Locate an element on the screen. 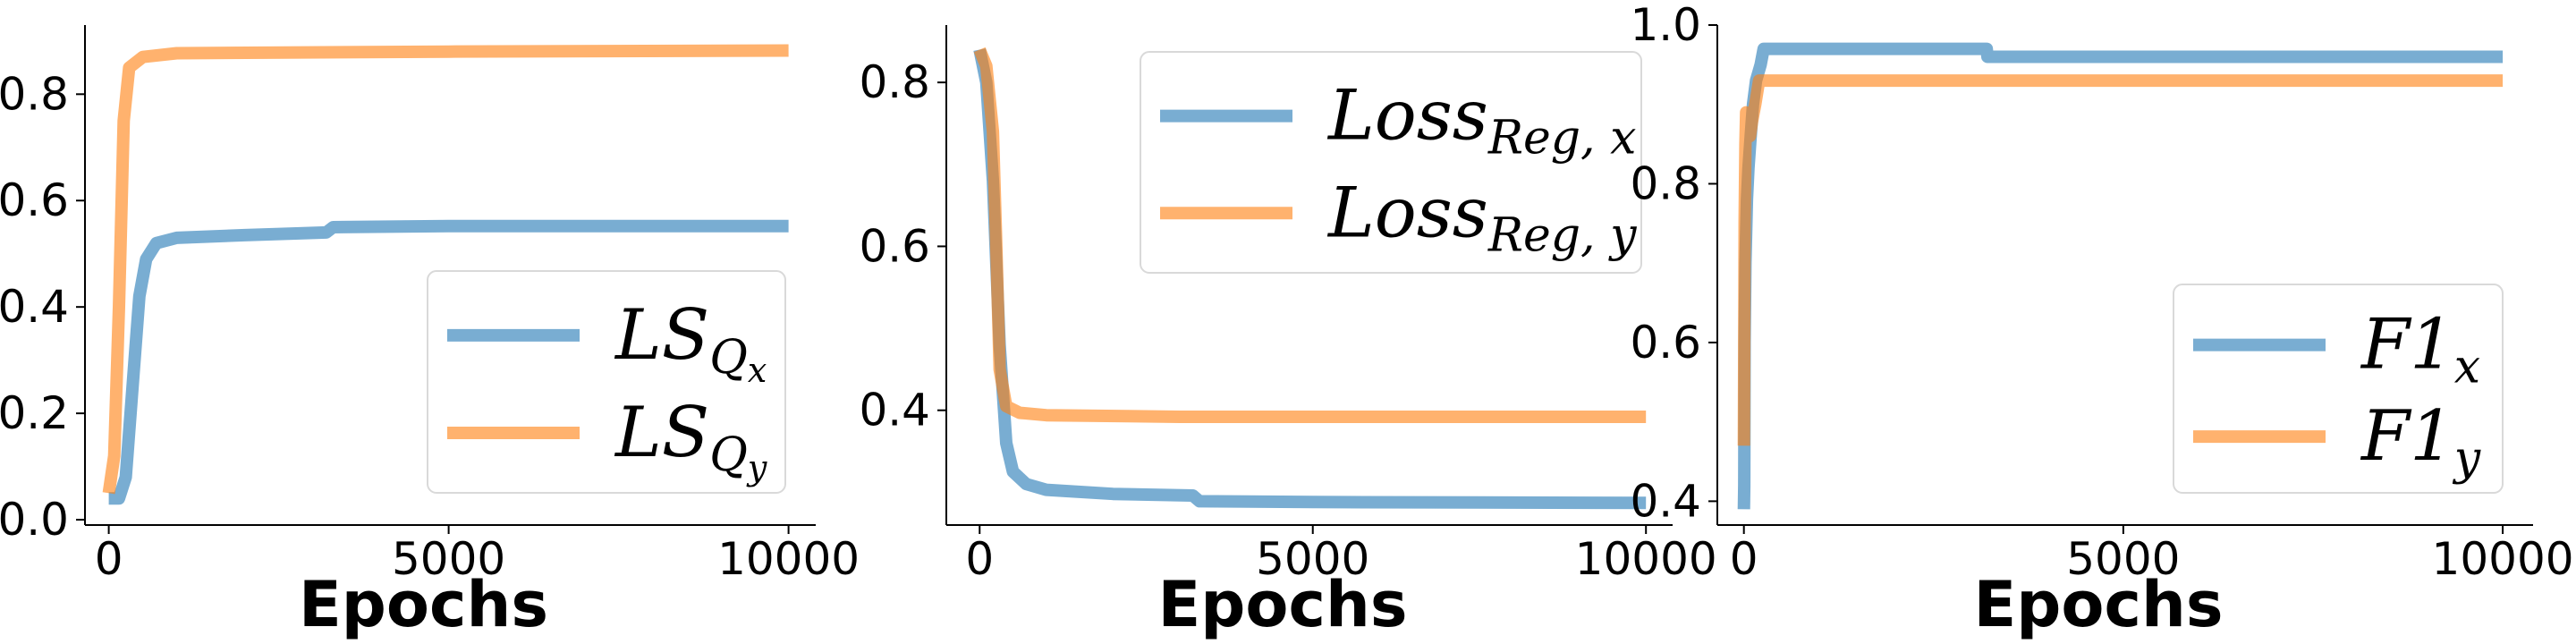 The height and width of the screenshot is (644, 2576). legend-entry-1: LossReg, x is located at coordinates (1481, 120).